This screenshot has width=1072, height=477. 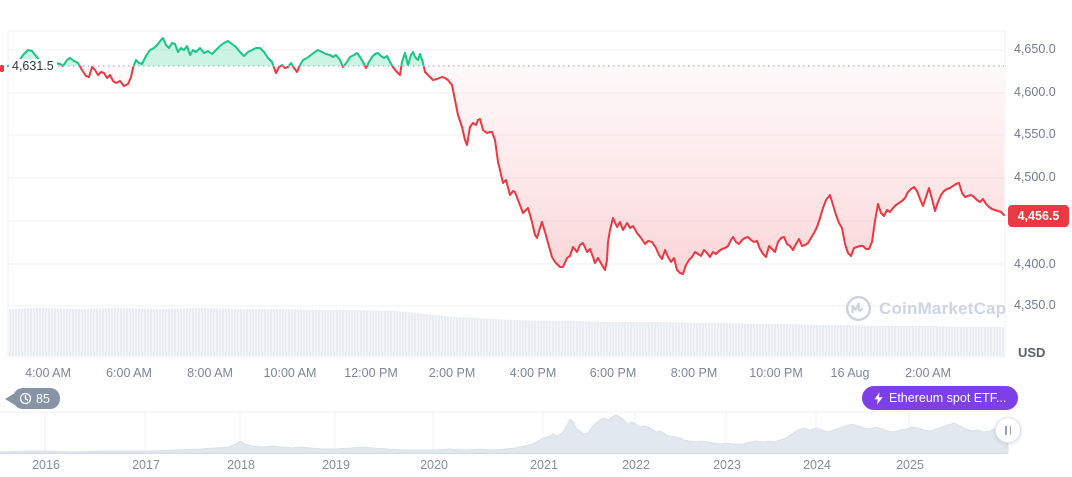 I want to click on events-count-badge: 85, so click(x=36, y=398).